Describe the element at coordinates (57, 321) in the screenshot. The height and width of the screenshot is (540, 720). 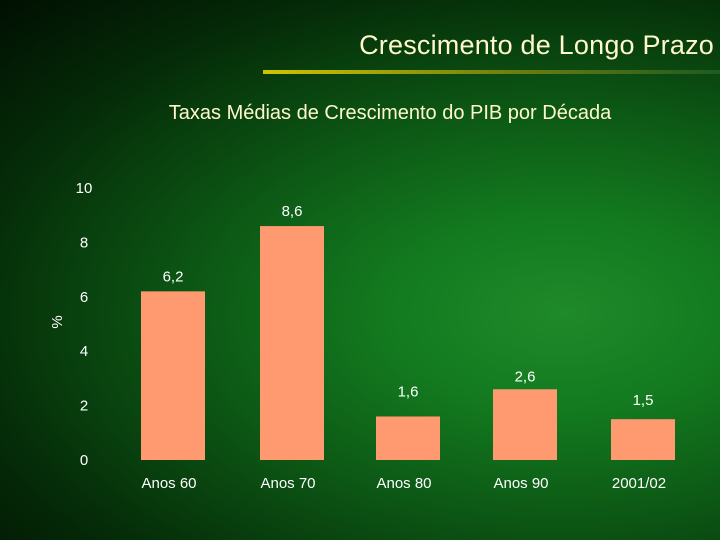
I see `y-axis-label: %` at that location.